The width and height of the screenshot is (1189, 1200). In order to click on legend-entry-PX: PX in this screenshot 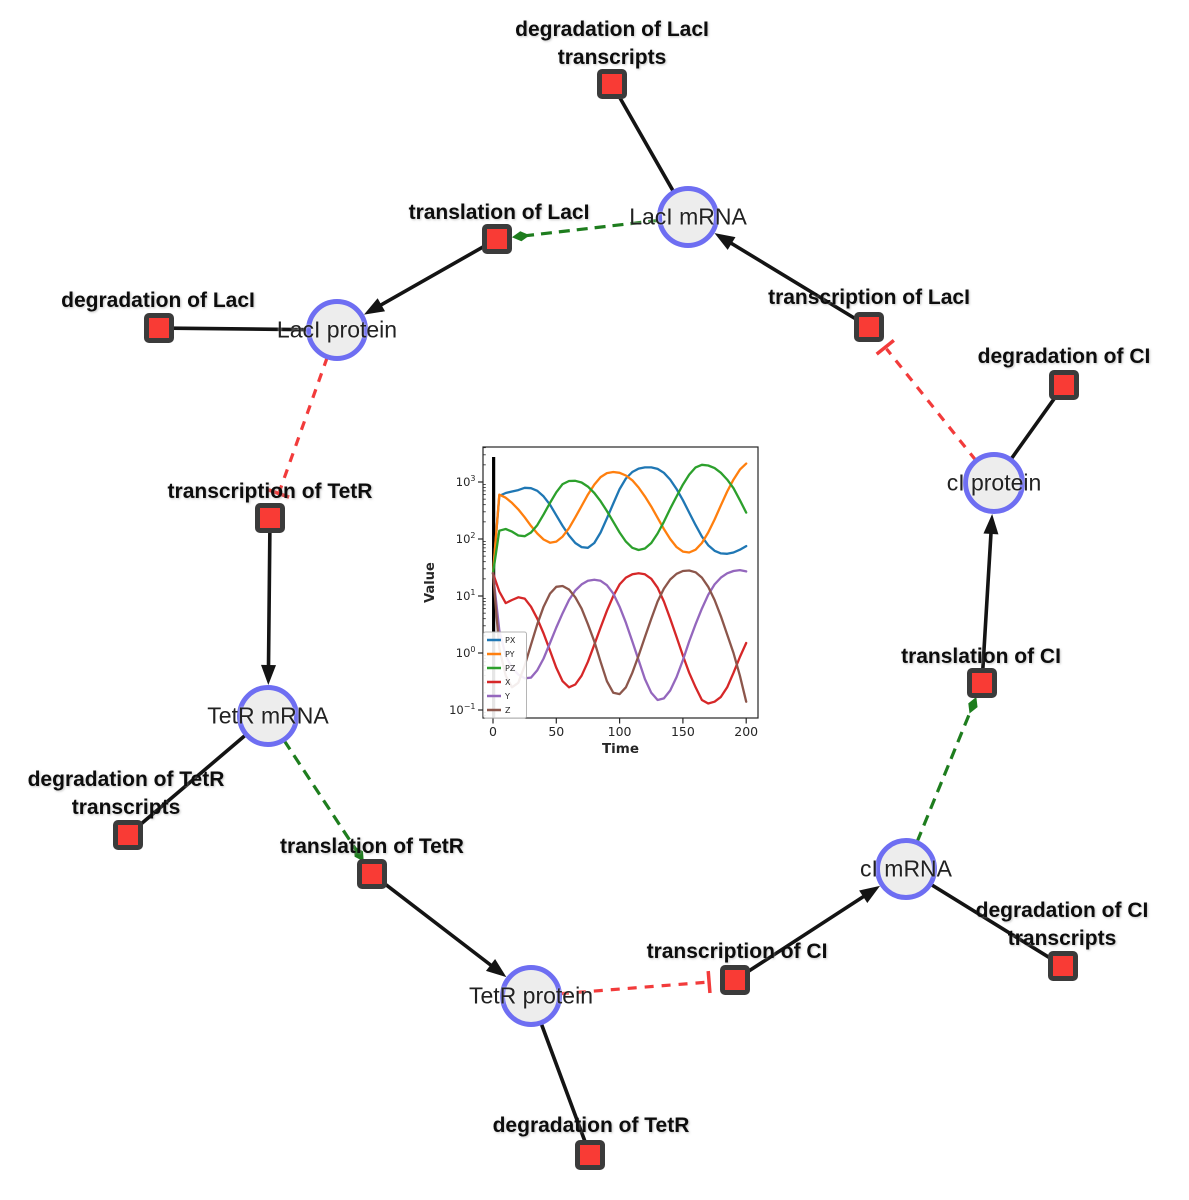, I will do `click(510, 640)`.